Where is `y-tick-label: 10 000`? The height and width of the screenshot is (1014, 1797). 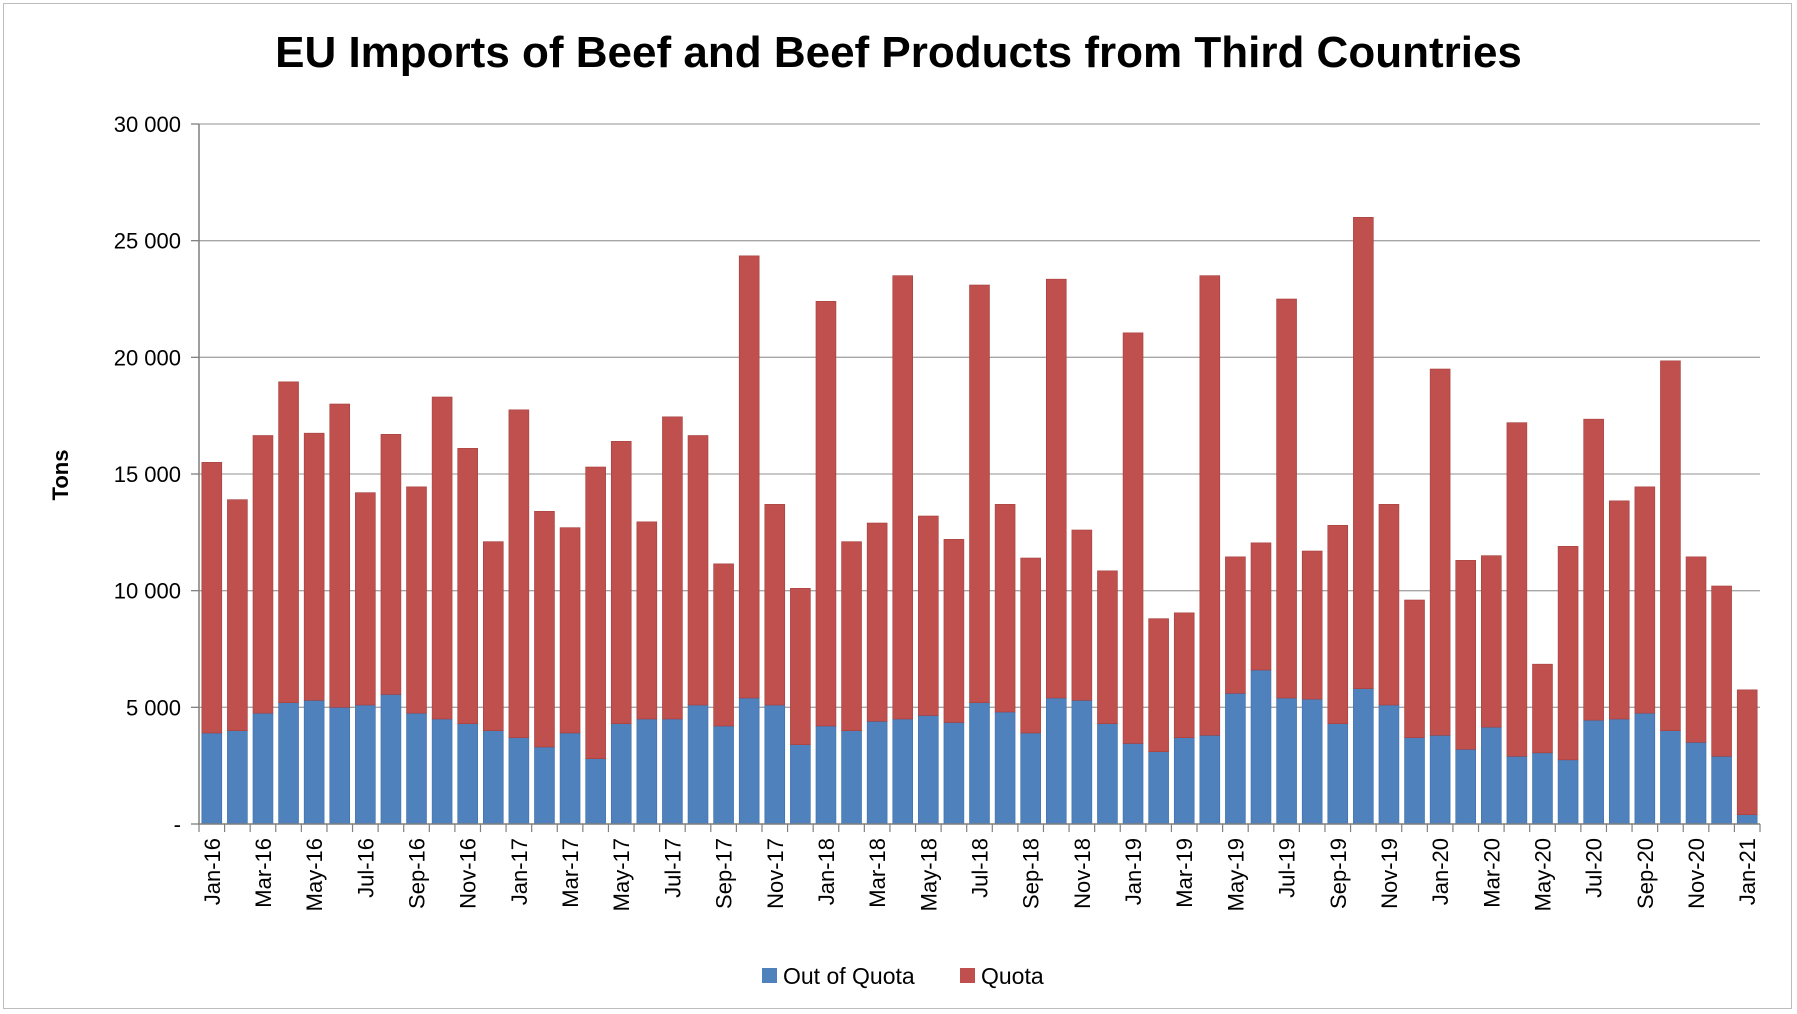 y-tick-label: 10 000 is located at coordinates (147, 591).